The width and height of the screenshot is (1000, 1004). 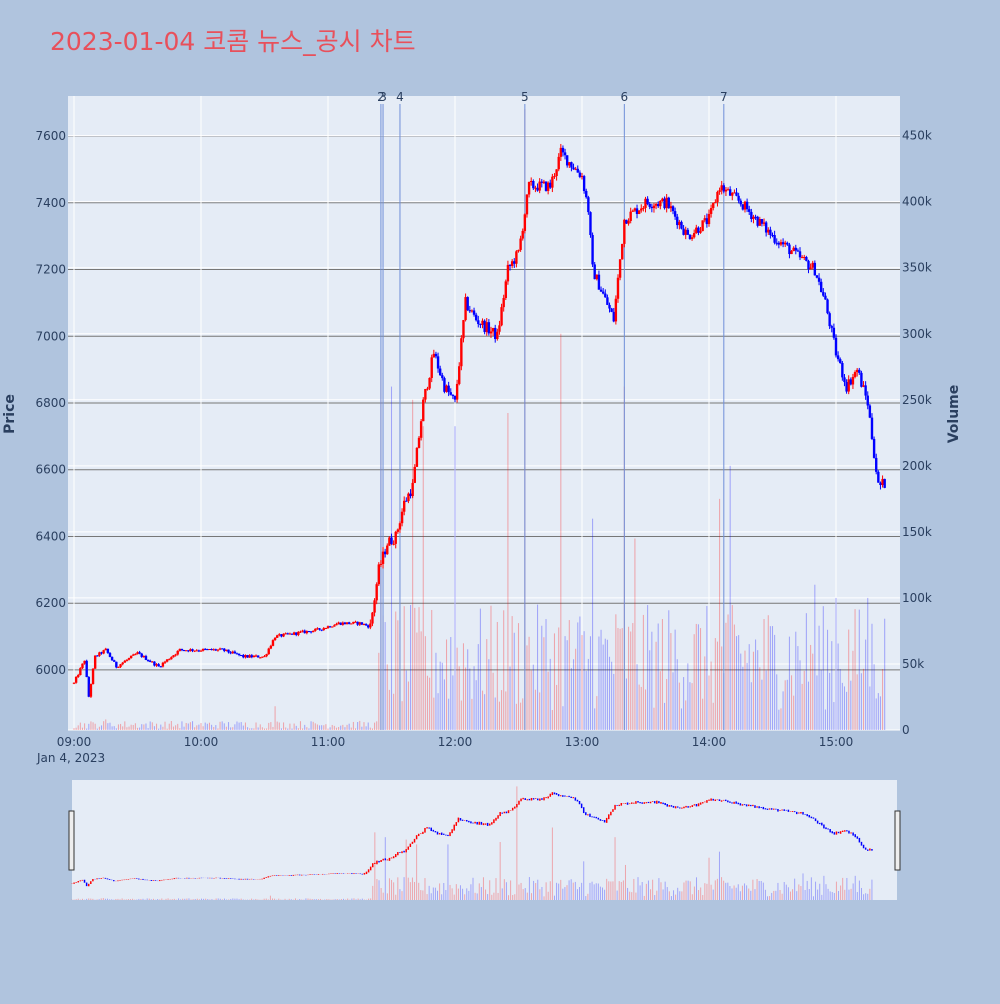 What do you see at coordinates (71, 840) in the screenshot?
I see `range-slider-left-handle` at bounding box center [71, 840].